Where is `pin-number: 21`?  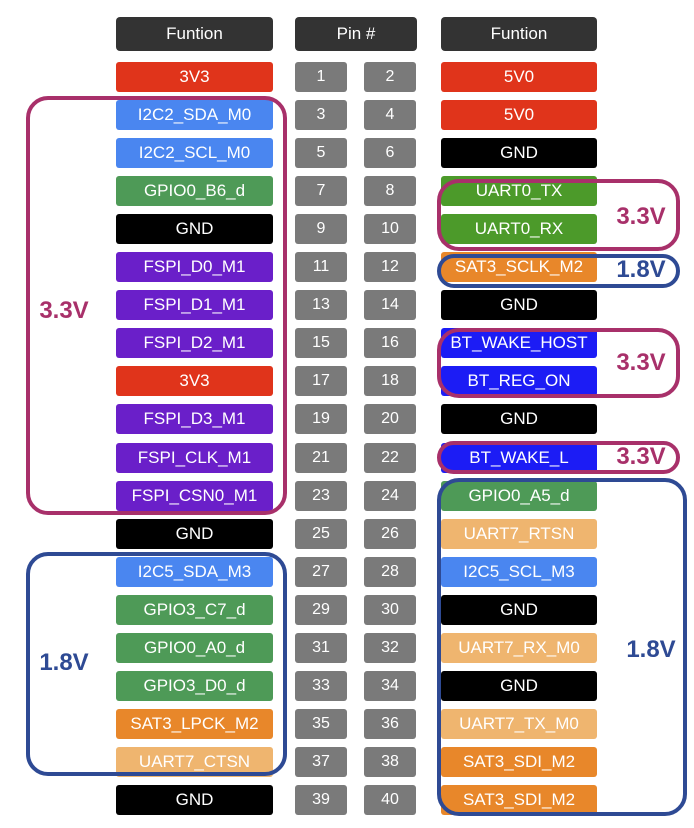 pin-number: 21 is located at coordinates (321, 457).